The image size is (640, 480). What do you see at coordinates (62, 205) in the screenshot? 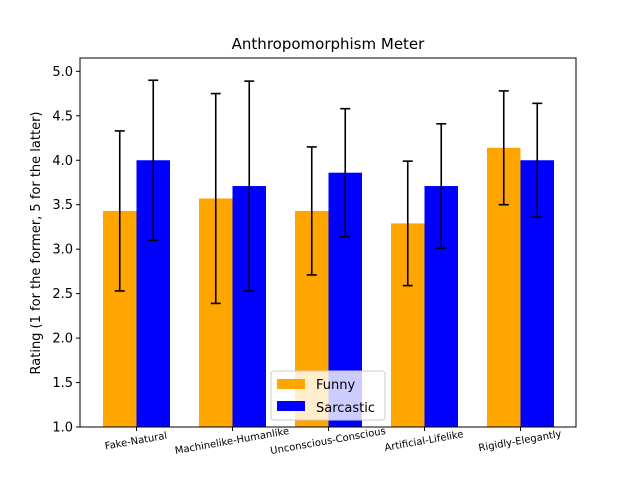
I see `y-tick-label: 3.5` at bounding box center [62, 205].